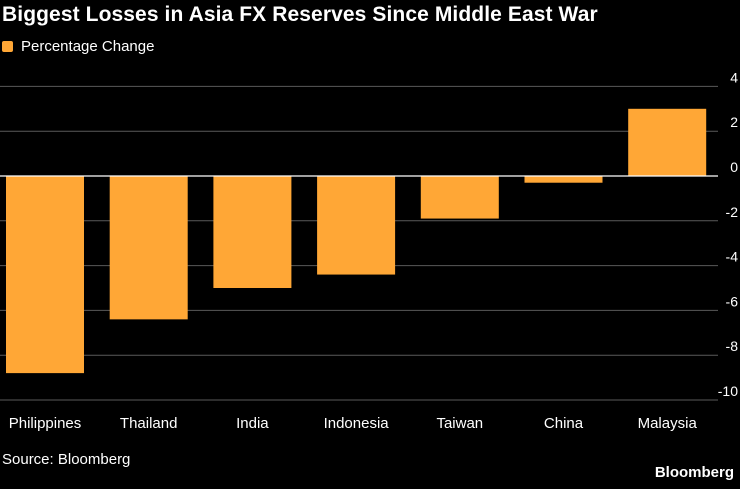 This screenshot has height=489, width=740. I want to click on legend-label: Percentage Change, so click(88, 46).